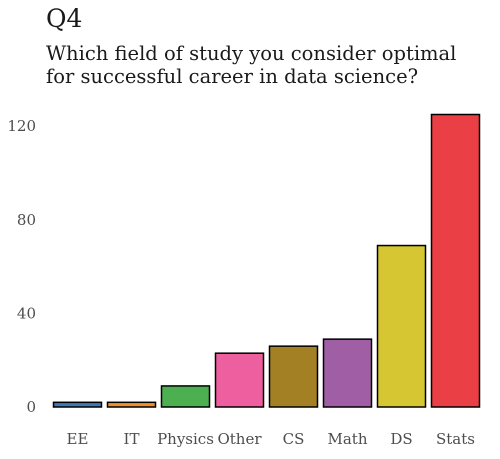  Describe the element at coordinates (185, 396) in the screenshot. I see `bar-physics` at that location.